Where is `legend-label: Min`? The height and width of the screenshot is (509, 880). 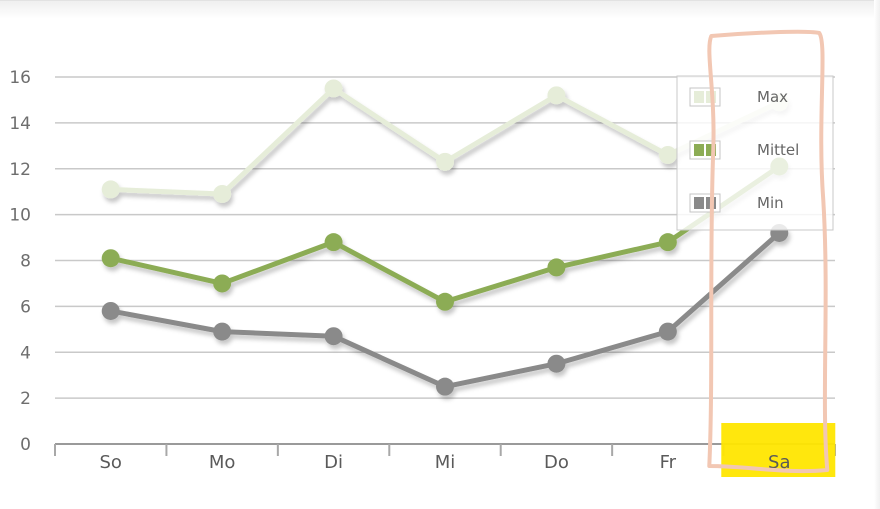
legend-label: Min is located at coordinates (770, 203).